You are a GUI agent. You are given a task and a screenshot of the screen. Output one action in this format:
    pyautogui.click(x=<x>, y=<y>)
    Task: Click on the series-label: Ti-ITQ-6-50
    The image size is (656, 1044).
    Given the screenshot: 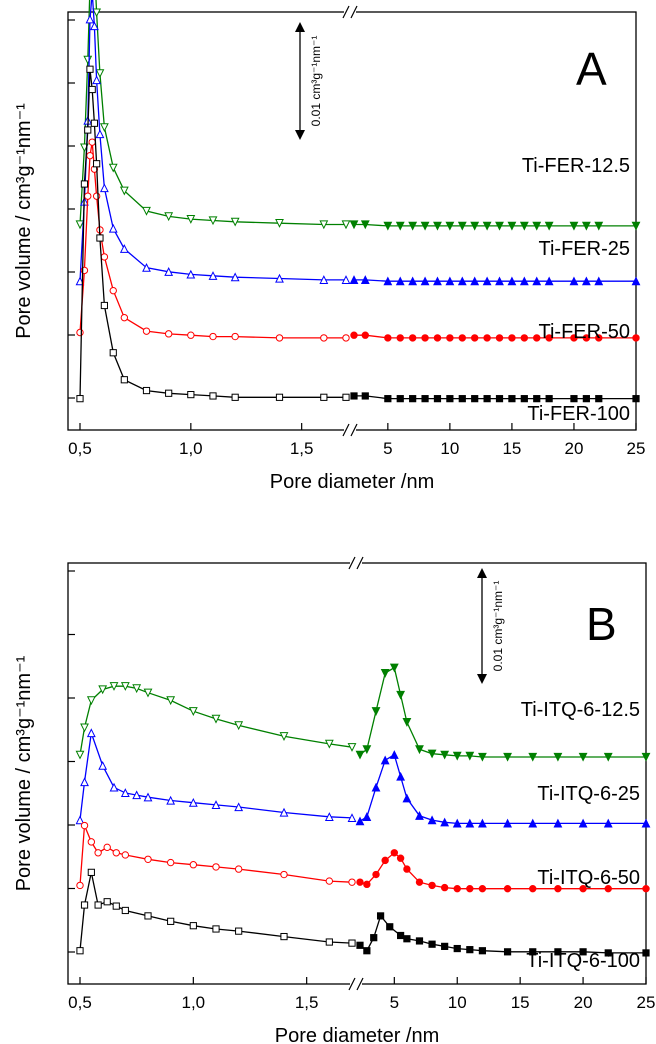 What is the action you would take?
    pyautogui.click(x=588, y=878)
    